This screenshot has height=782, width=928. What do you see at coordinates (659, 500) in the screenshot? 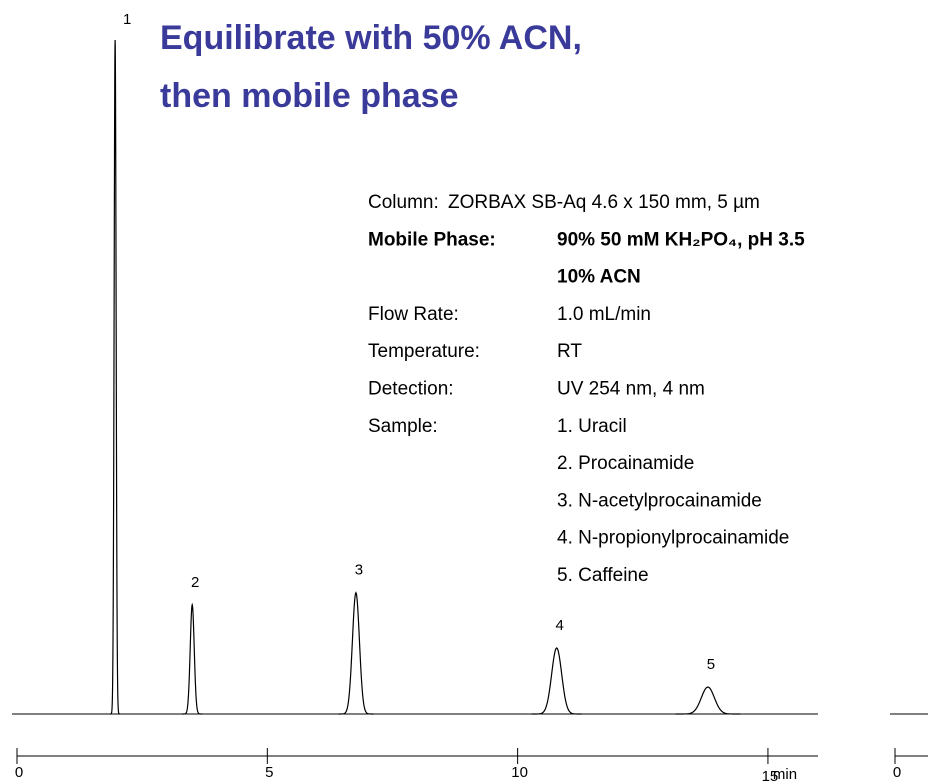
I see `condition-value: 3. N-acetylprocainamide` at bounding box center [659, 500].